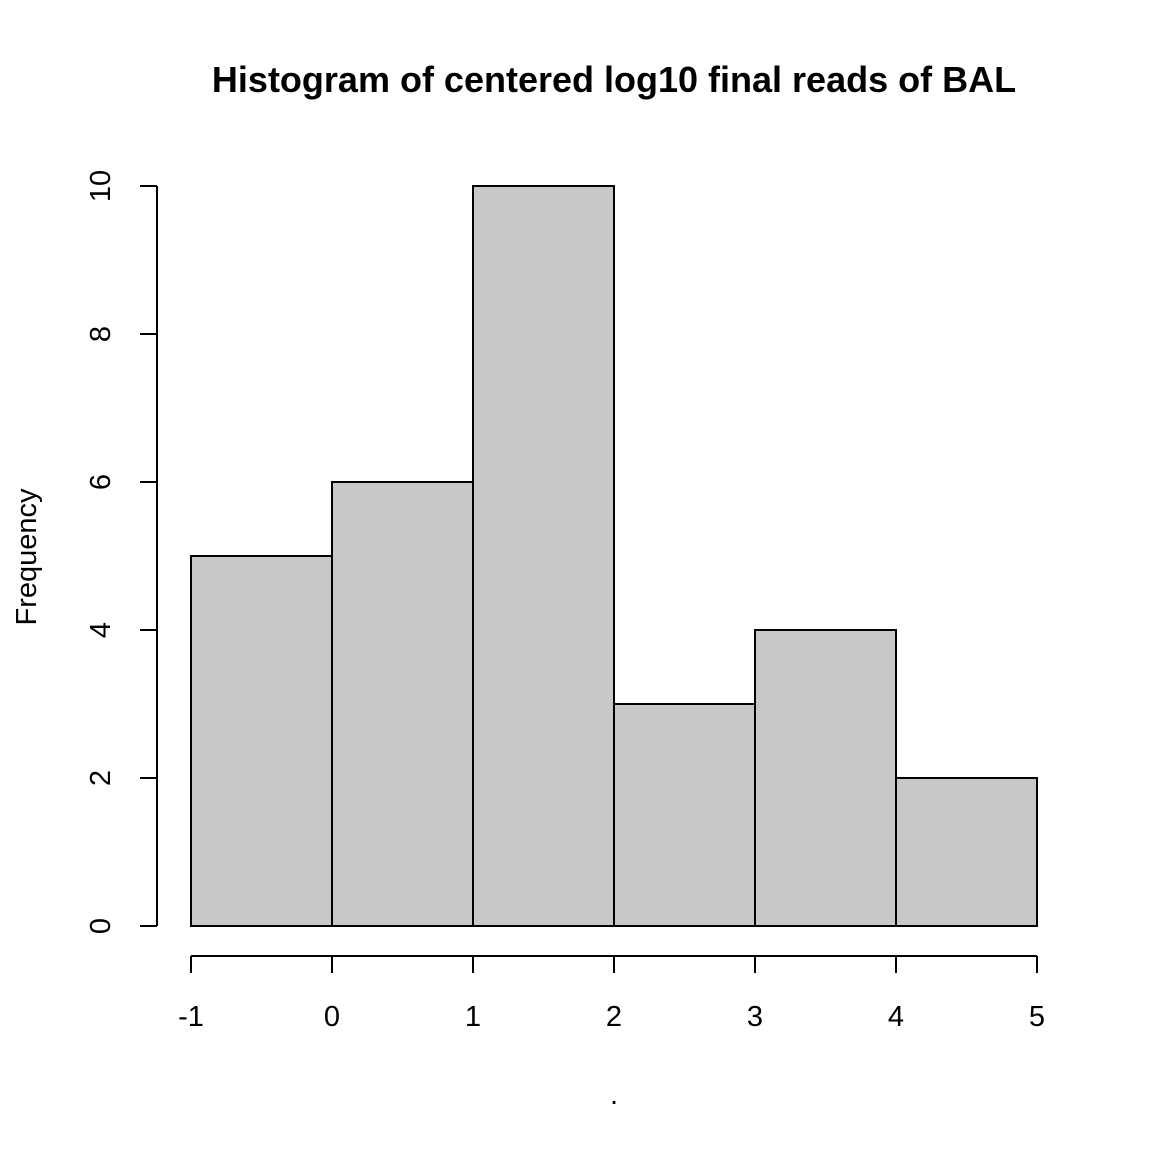  Describe the element at coordinates (614, 1017) in the screenshot. I see `x-tick-label: 2` at that location.